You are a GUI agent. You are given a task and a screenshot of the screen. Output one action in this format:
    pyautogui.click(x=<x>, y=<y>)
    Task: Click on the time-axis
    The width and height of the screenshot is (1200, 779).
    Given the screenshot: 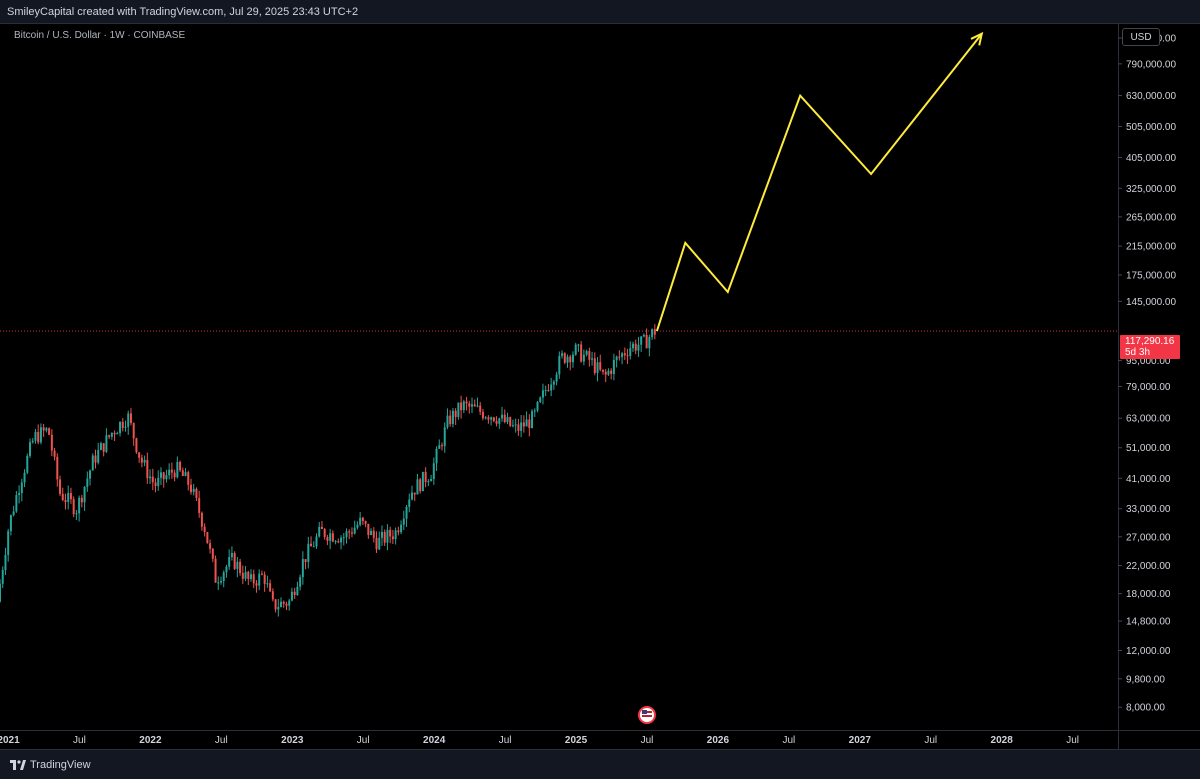 What is the action you would take?
    pyautogui.click(x=559, y=739)
    